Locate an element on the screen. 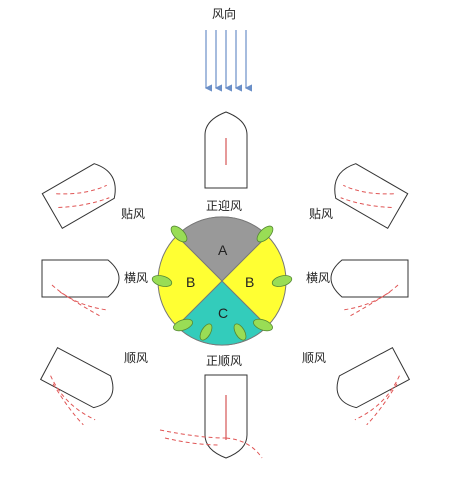 Image resolution: width=450 pixels, height=492 pixels. label-beam-reach-left: 横风 is located at coordinates (136, 278).